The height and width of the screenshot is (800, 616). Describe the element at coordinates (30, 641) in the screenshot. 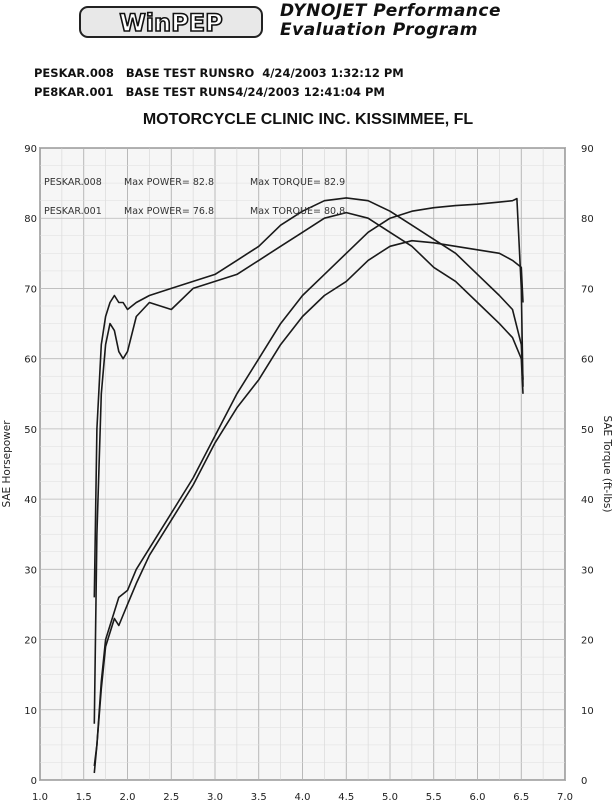

I see `y-left-tick-label: 20` at that location.